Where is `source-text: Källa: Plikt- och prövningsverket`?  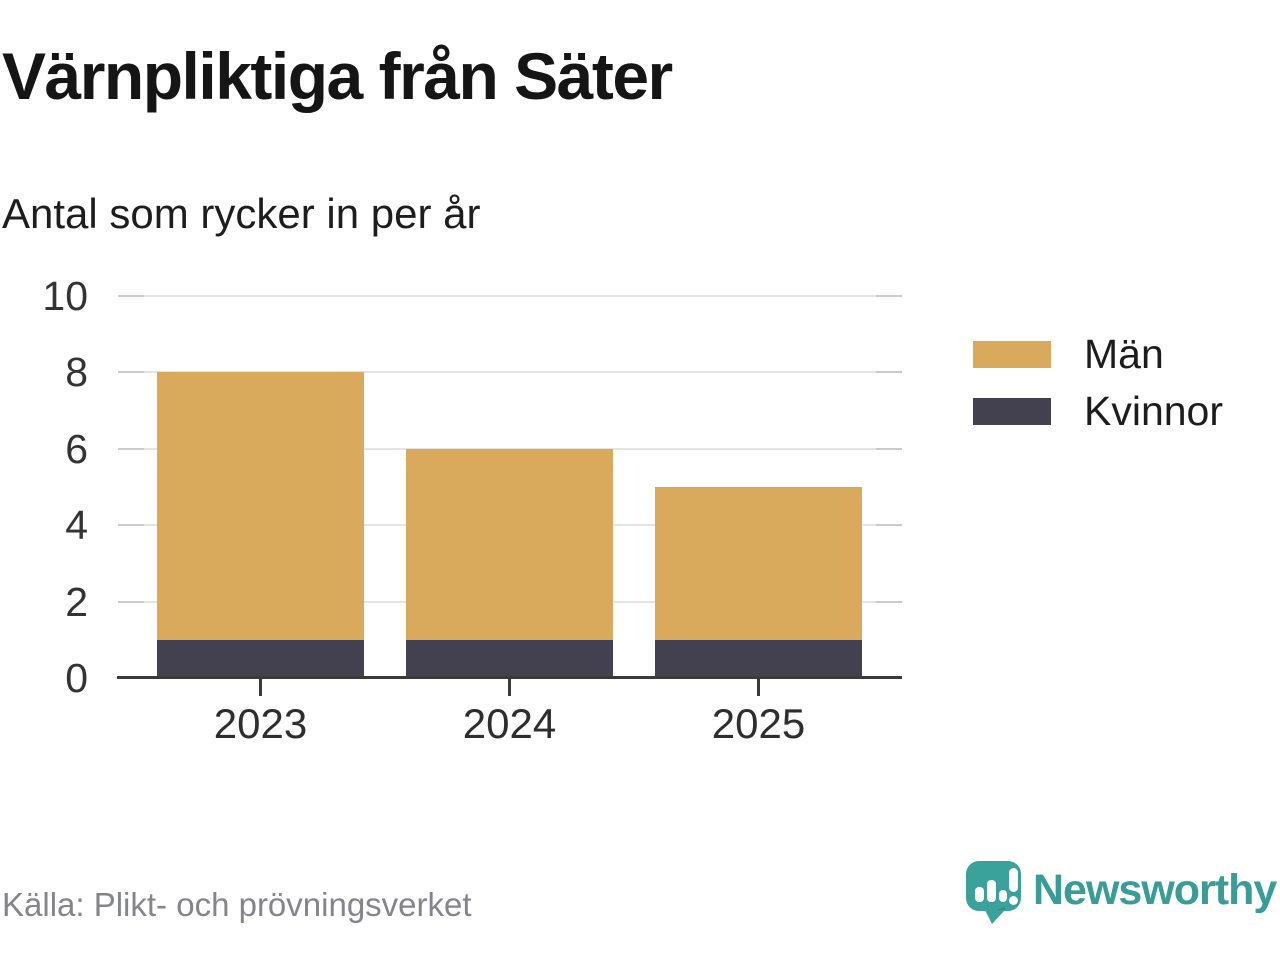 source-text: Källa: Plikt- och prövningsverket is located at coordinates (237, 904).